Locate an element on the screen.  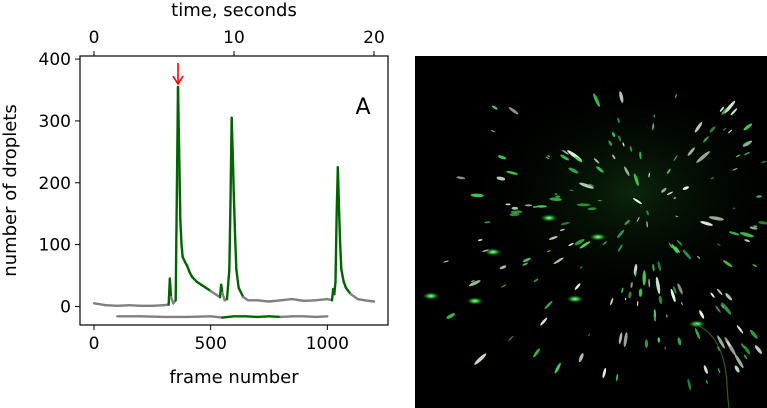
peak-arrow-icon is located at coordinates (178, 74).